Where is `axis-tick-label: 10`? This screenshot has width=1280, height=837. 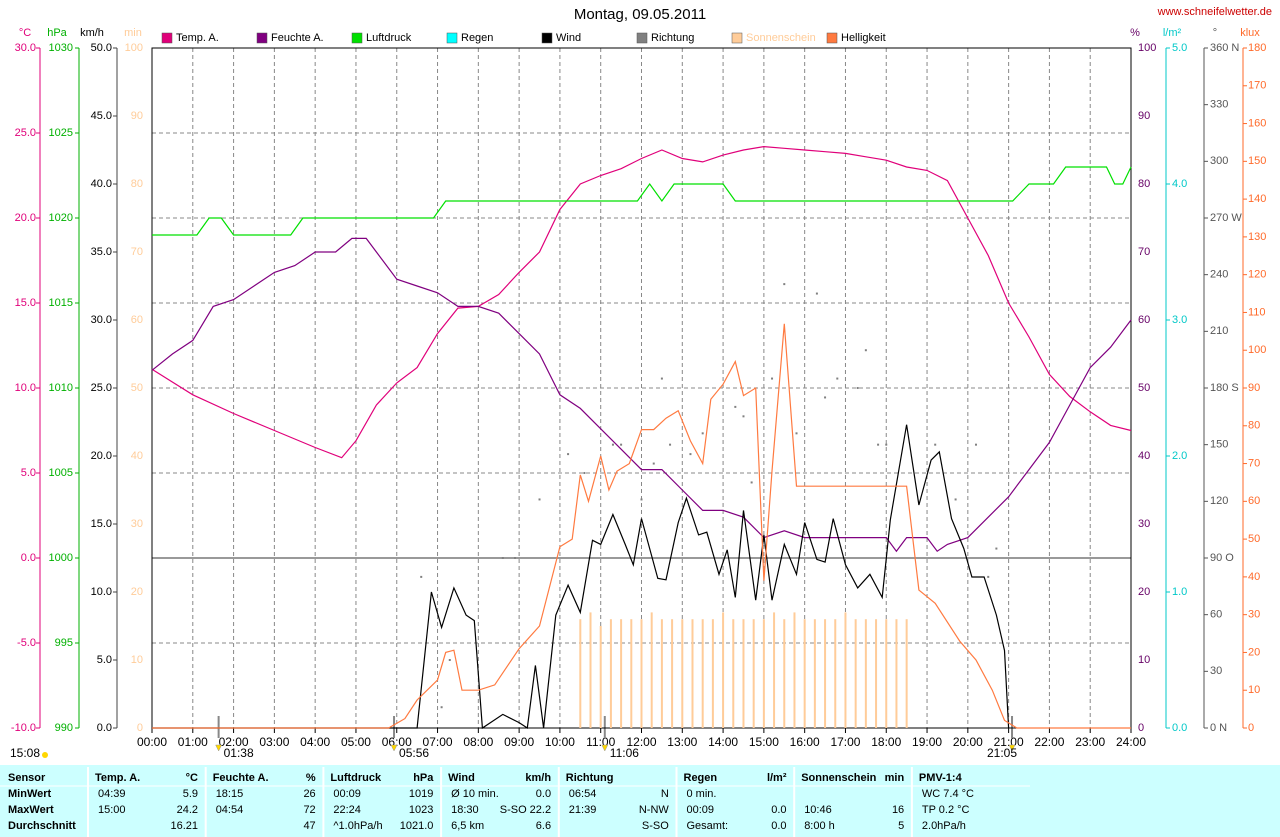 axis-tick-label: 10 is located at coordinates (1254, 690).